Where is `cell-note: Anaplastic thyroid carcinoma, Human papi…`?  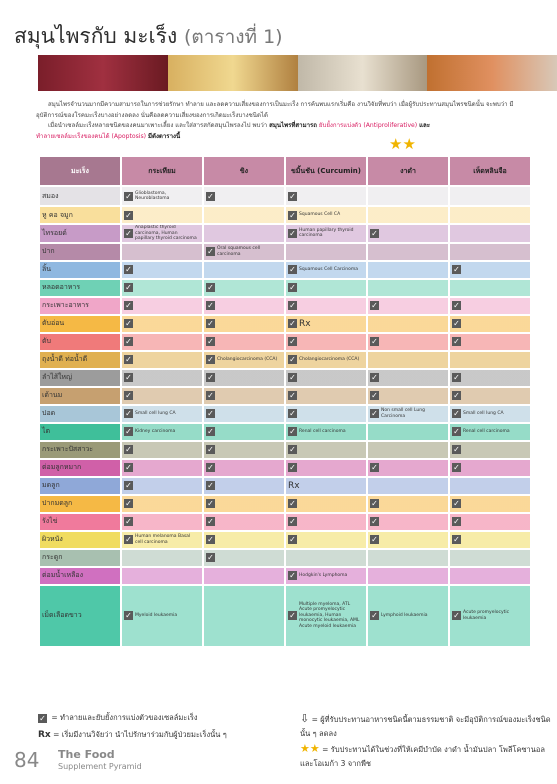
cell-note: Anaplastic thyroid carcinoma, Human papi… is located at coordinates (166, 233).